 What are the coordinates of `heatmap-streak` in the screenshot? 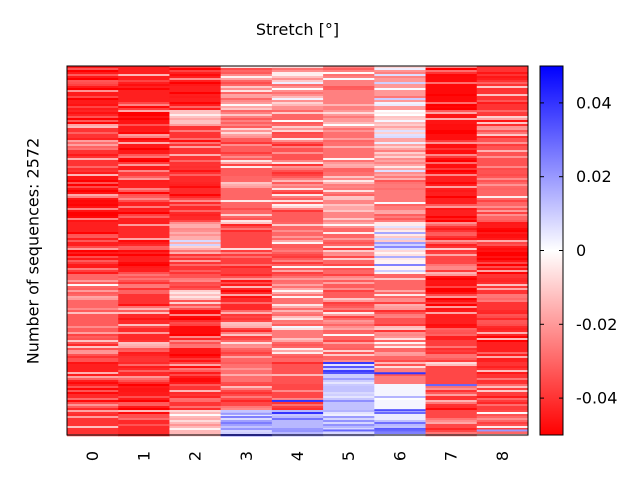 It's located at (451, 385).